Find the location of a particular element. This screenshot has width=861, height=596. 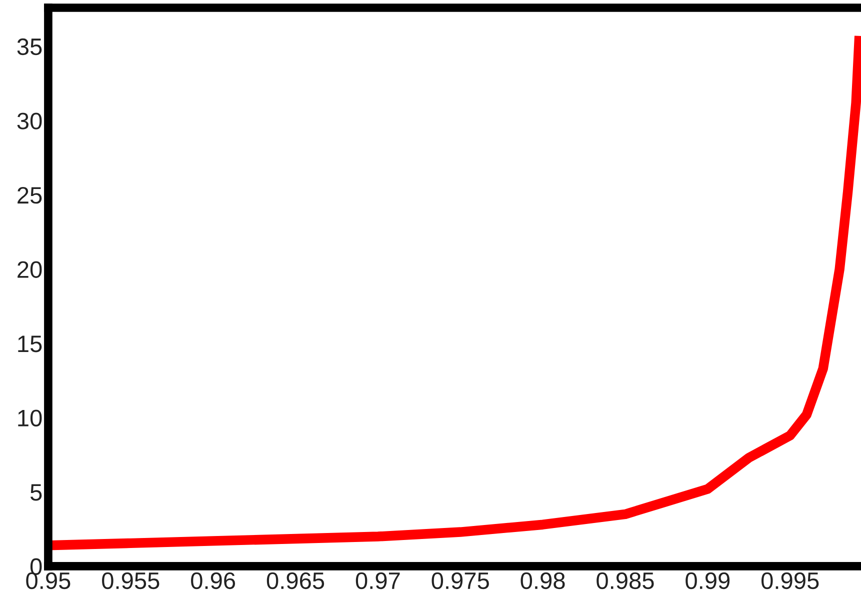

y-tick-label: 20 is located at coordinates (30, 269).